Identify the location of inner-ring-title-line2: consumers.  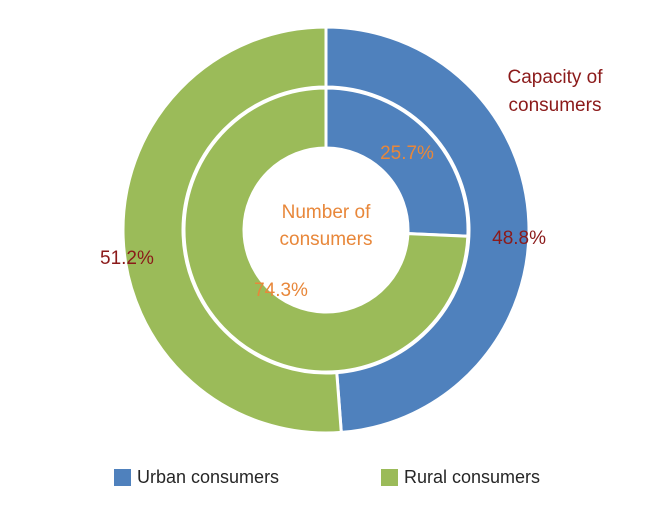
(326, 239).